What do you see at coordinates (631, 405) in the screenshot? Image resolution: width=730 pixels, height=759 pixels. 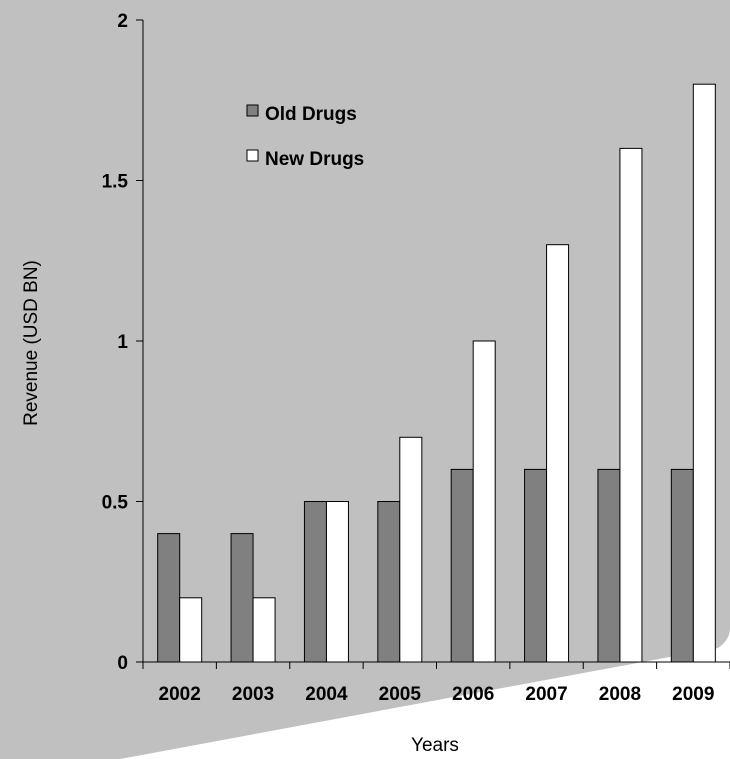 I see `bar-new-drugs-2008` at bounding box center [631, 405].